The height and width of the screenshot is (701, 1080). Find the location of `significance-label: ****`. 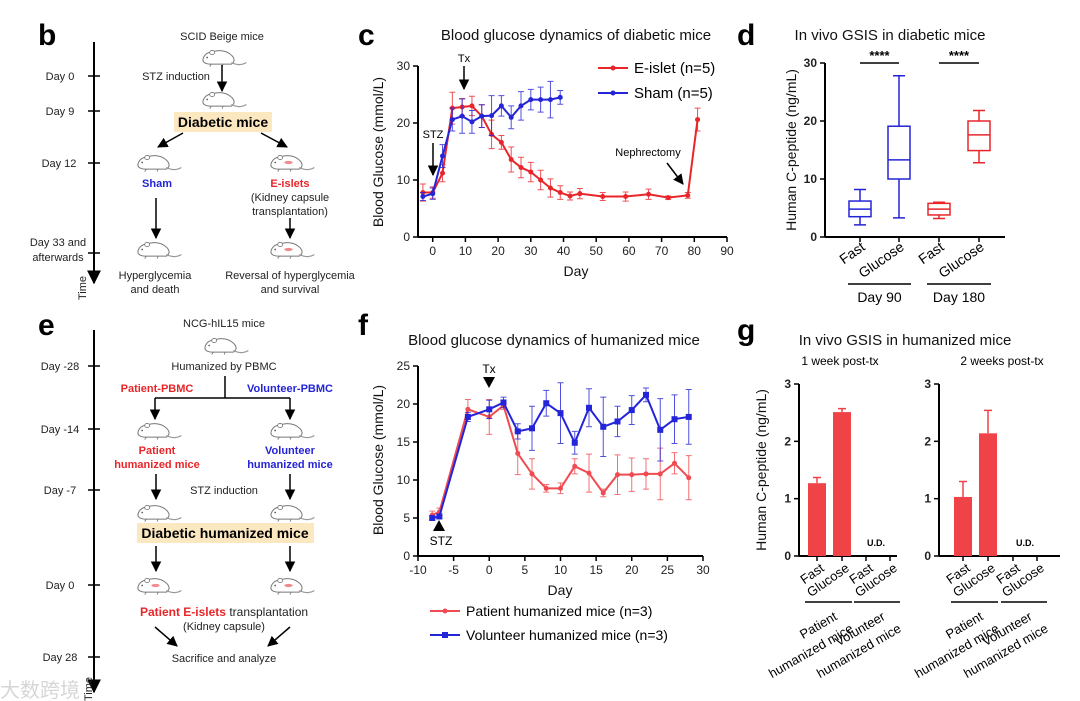

significance-label: **** is located at coordinates (879, 55).